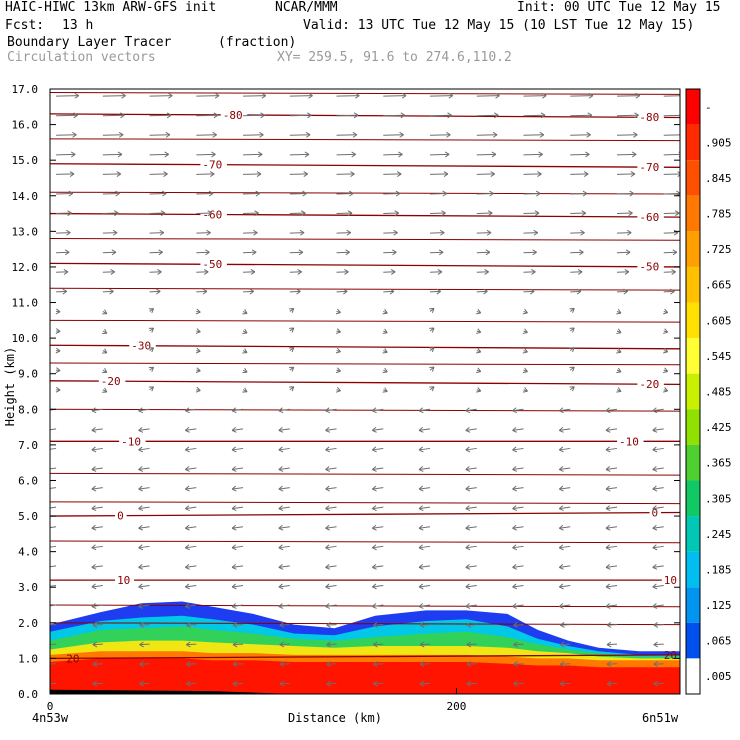 This screenshot has height=740, width=740. What do you see at coordinates (718, 178) in the screenshot?
I see `colorbar-label: .845` at bounding box center [718, 178].